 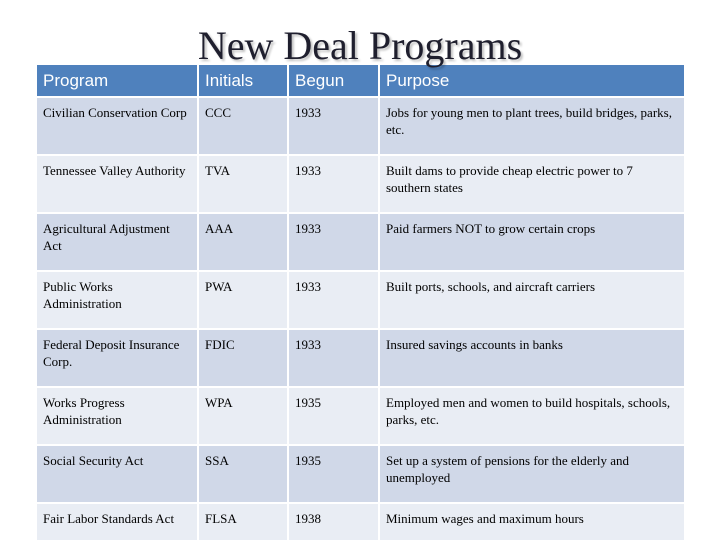 I want to click on cell-program: Fair Labor Standards Act, so click(x=118, y=521).